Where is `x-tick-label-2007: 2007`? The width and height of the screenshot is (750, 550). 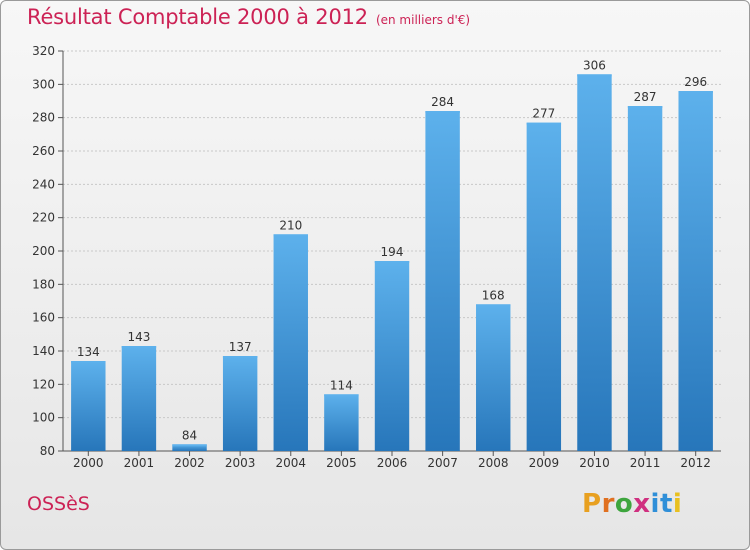
x-tick-label-2007: 2007 is located at coordinates (442, 463).